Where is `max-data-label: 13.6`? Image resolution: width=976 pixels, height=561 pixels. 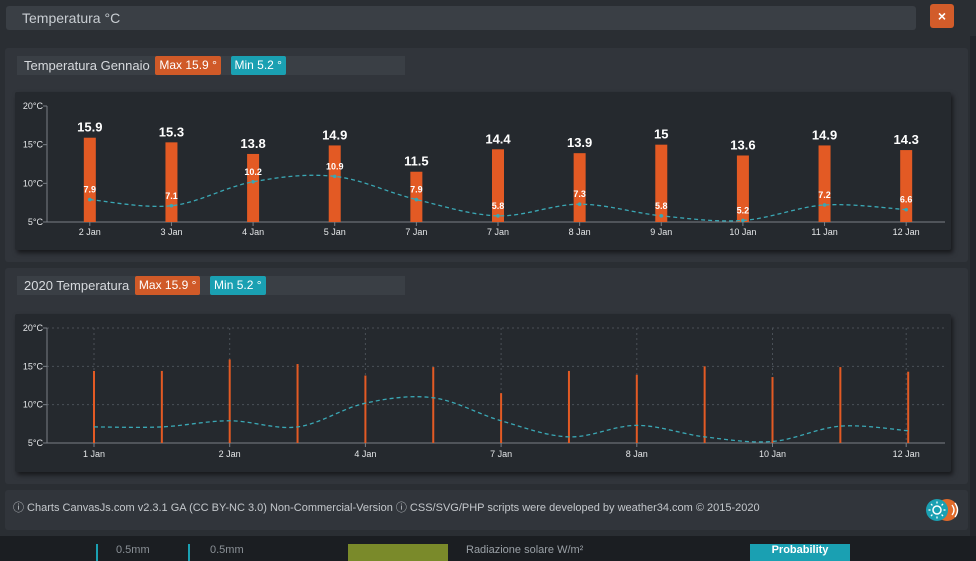 max-data-label: 13.6 is located at coordinates (742, 144).